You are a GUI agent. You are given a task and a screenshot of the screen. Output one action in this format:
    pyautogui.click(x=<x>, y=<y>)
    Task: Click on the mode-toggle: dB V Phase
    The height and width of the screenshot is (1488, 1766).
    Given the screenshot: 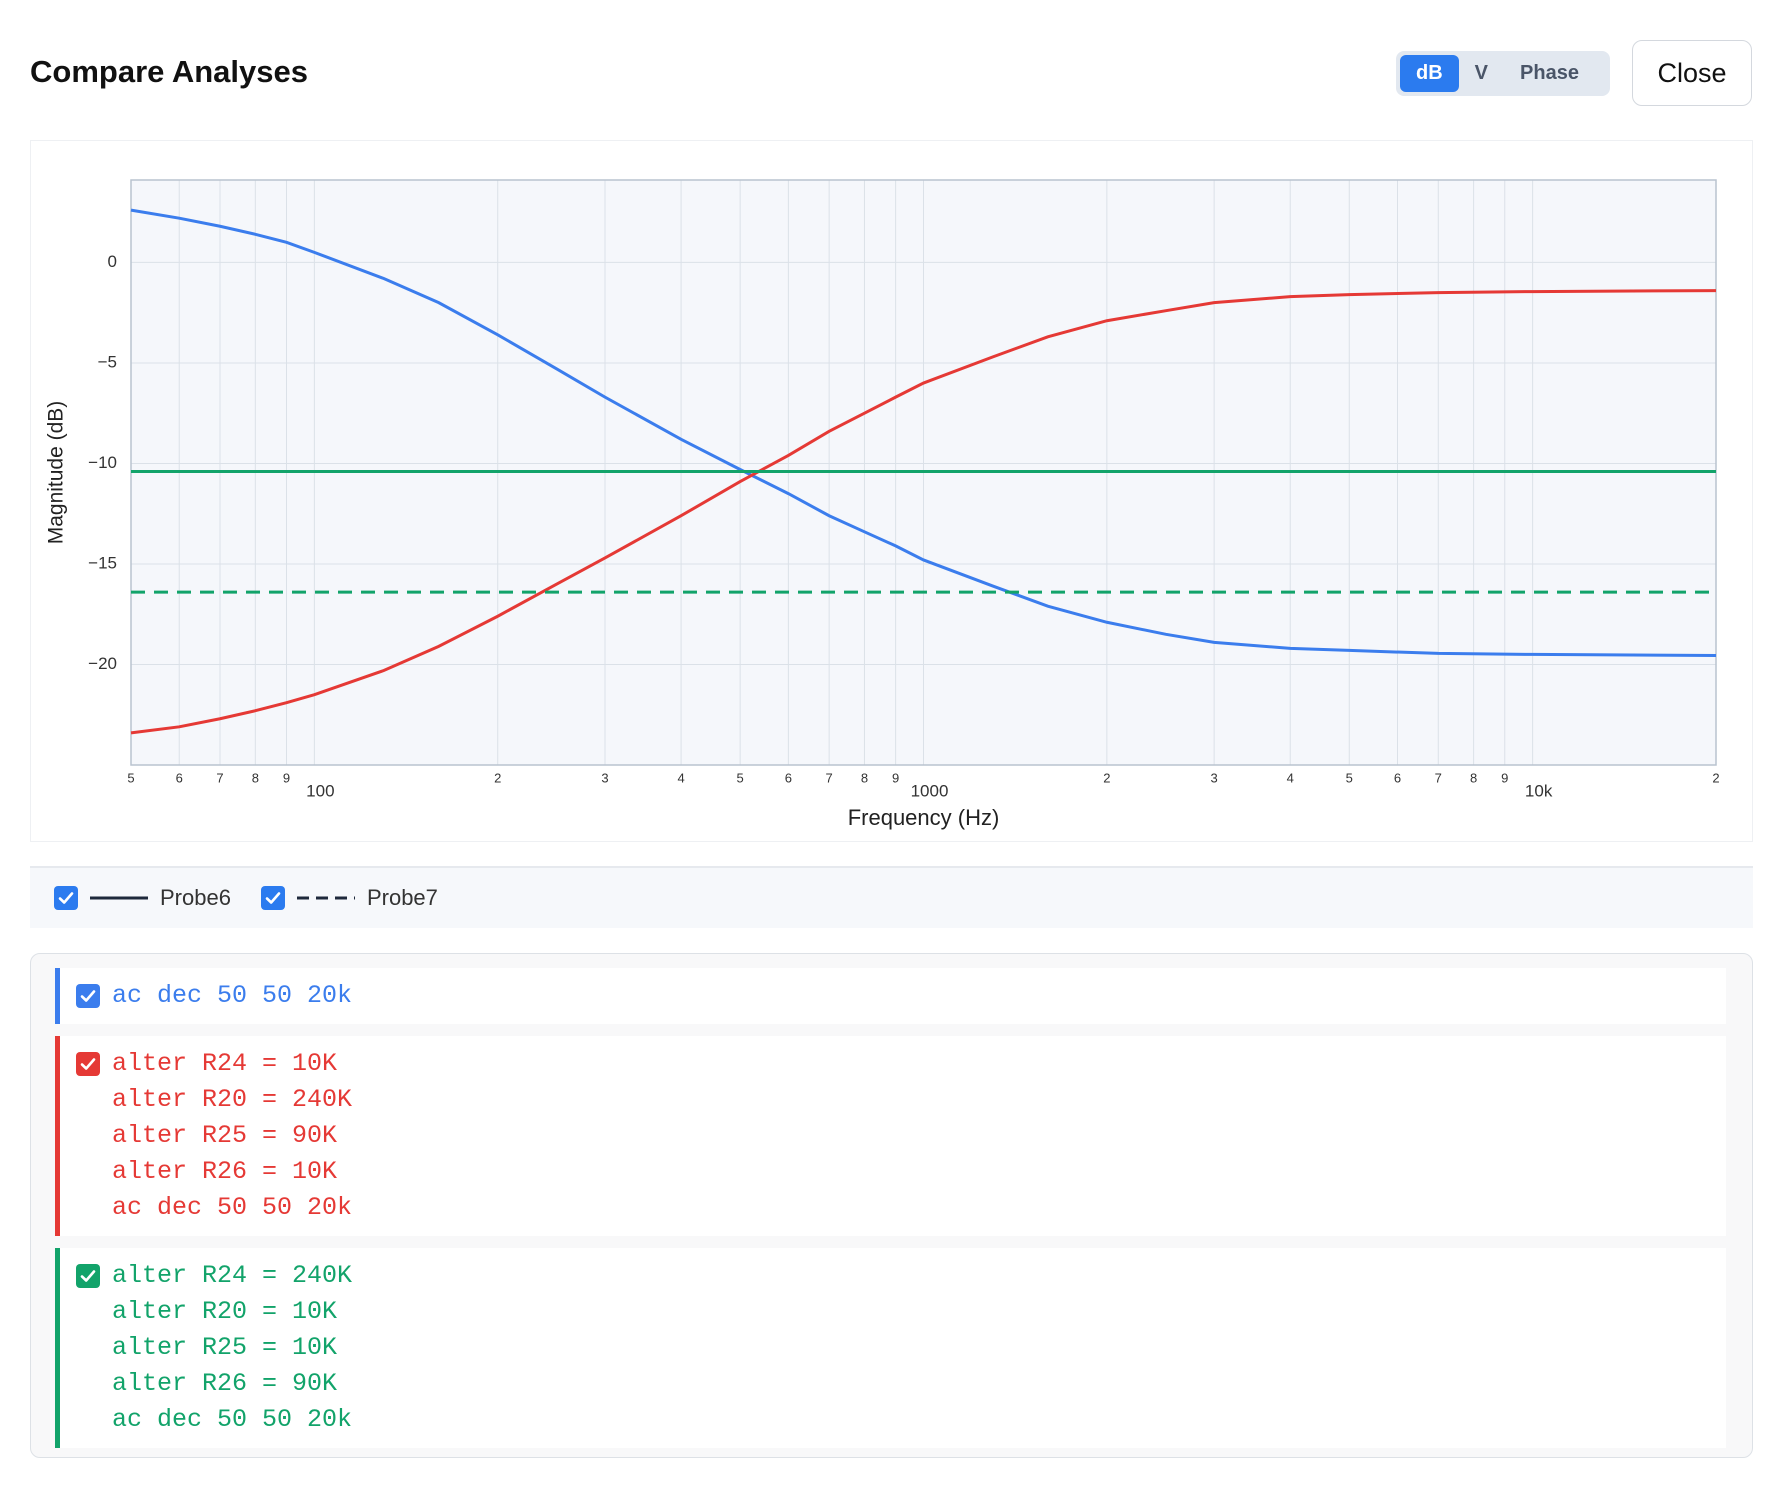 What is the action you would take?
    pyautogui.click(x=1503, y=73)
    